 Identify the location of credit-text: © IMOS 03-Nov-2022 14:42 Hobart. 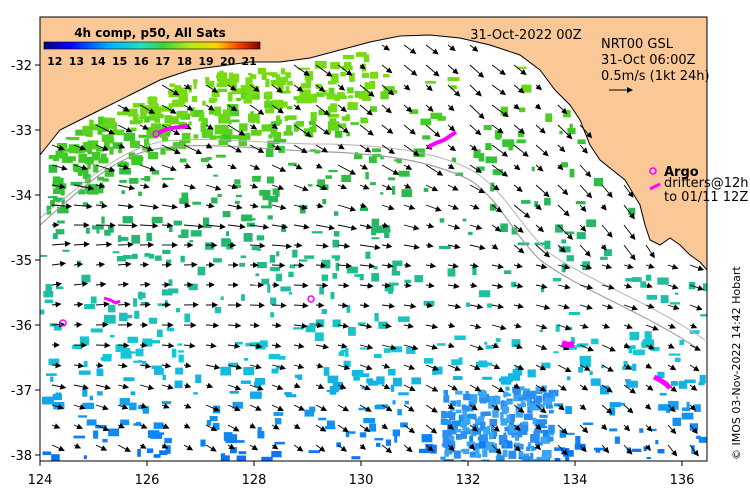
(736, 363).